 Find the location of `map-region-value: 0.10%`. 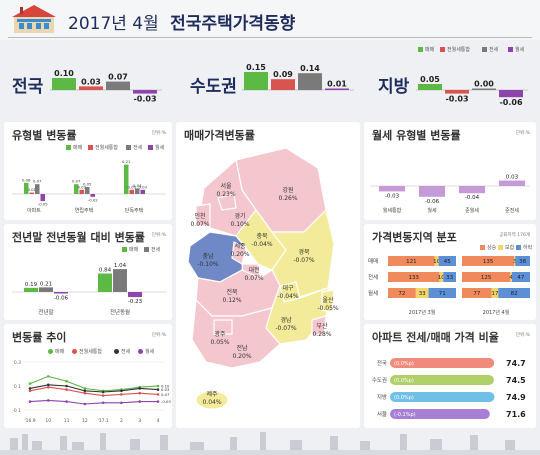

map-region-value: 0.10% is located at coordinates (239, 224).